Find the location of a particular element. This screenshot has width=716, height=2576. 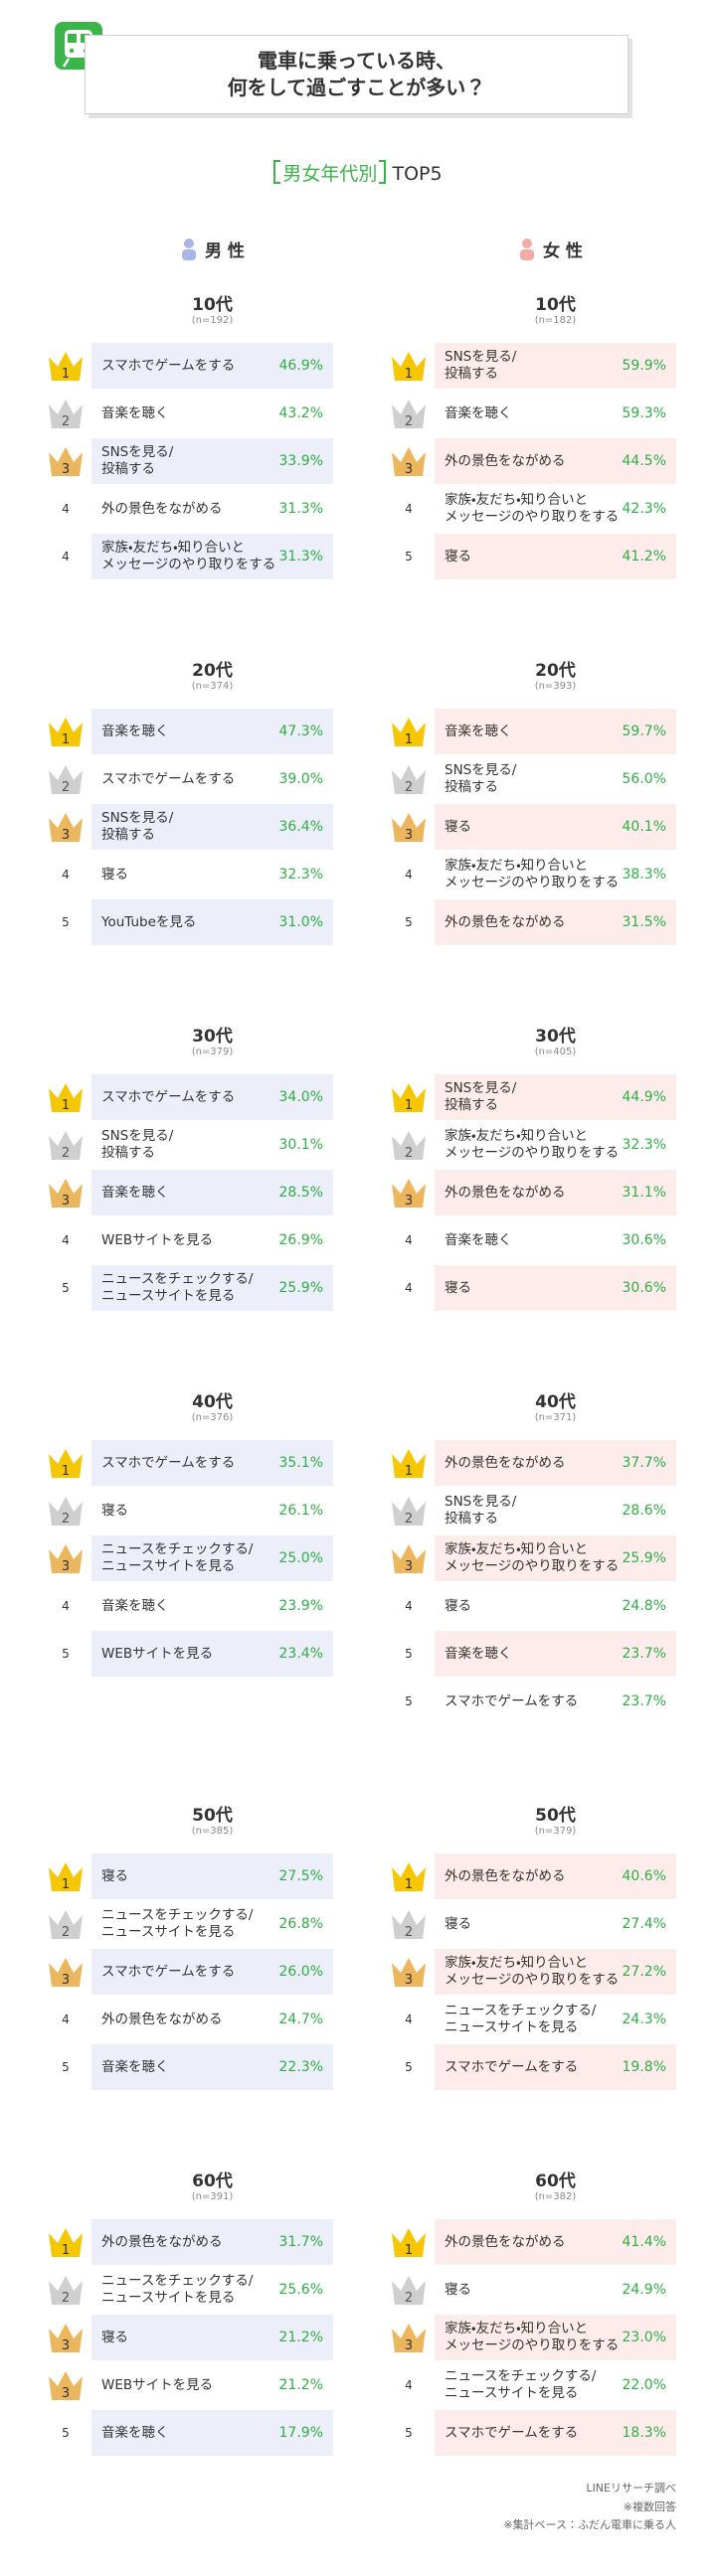

item-box: 寝る 21.2% is located at coordinates (212, 2337).